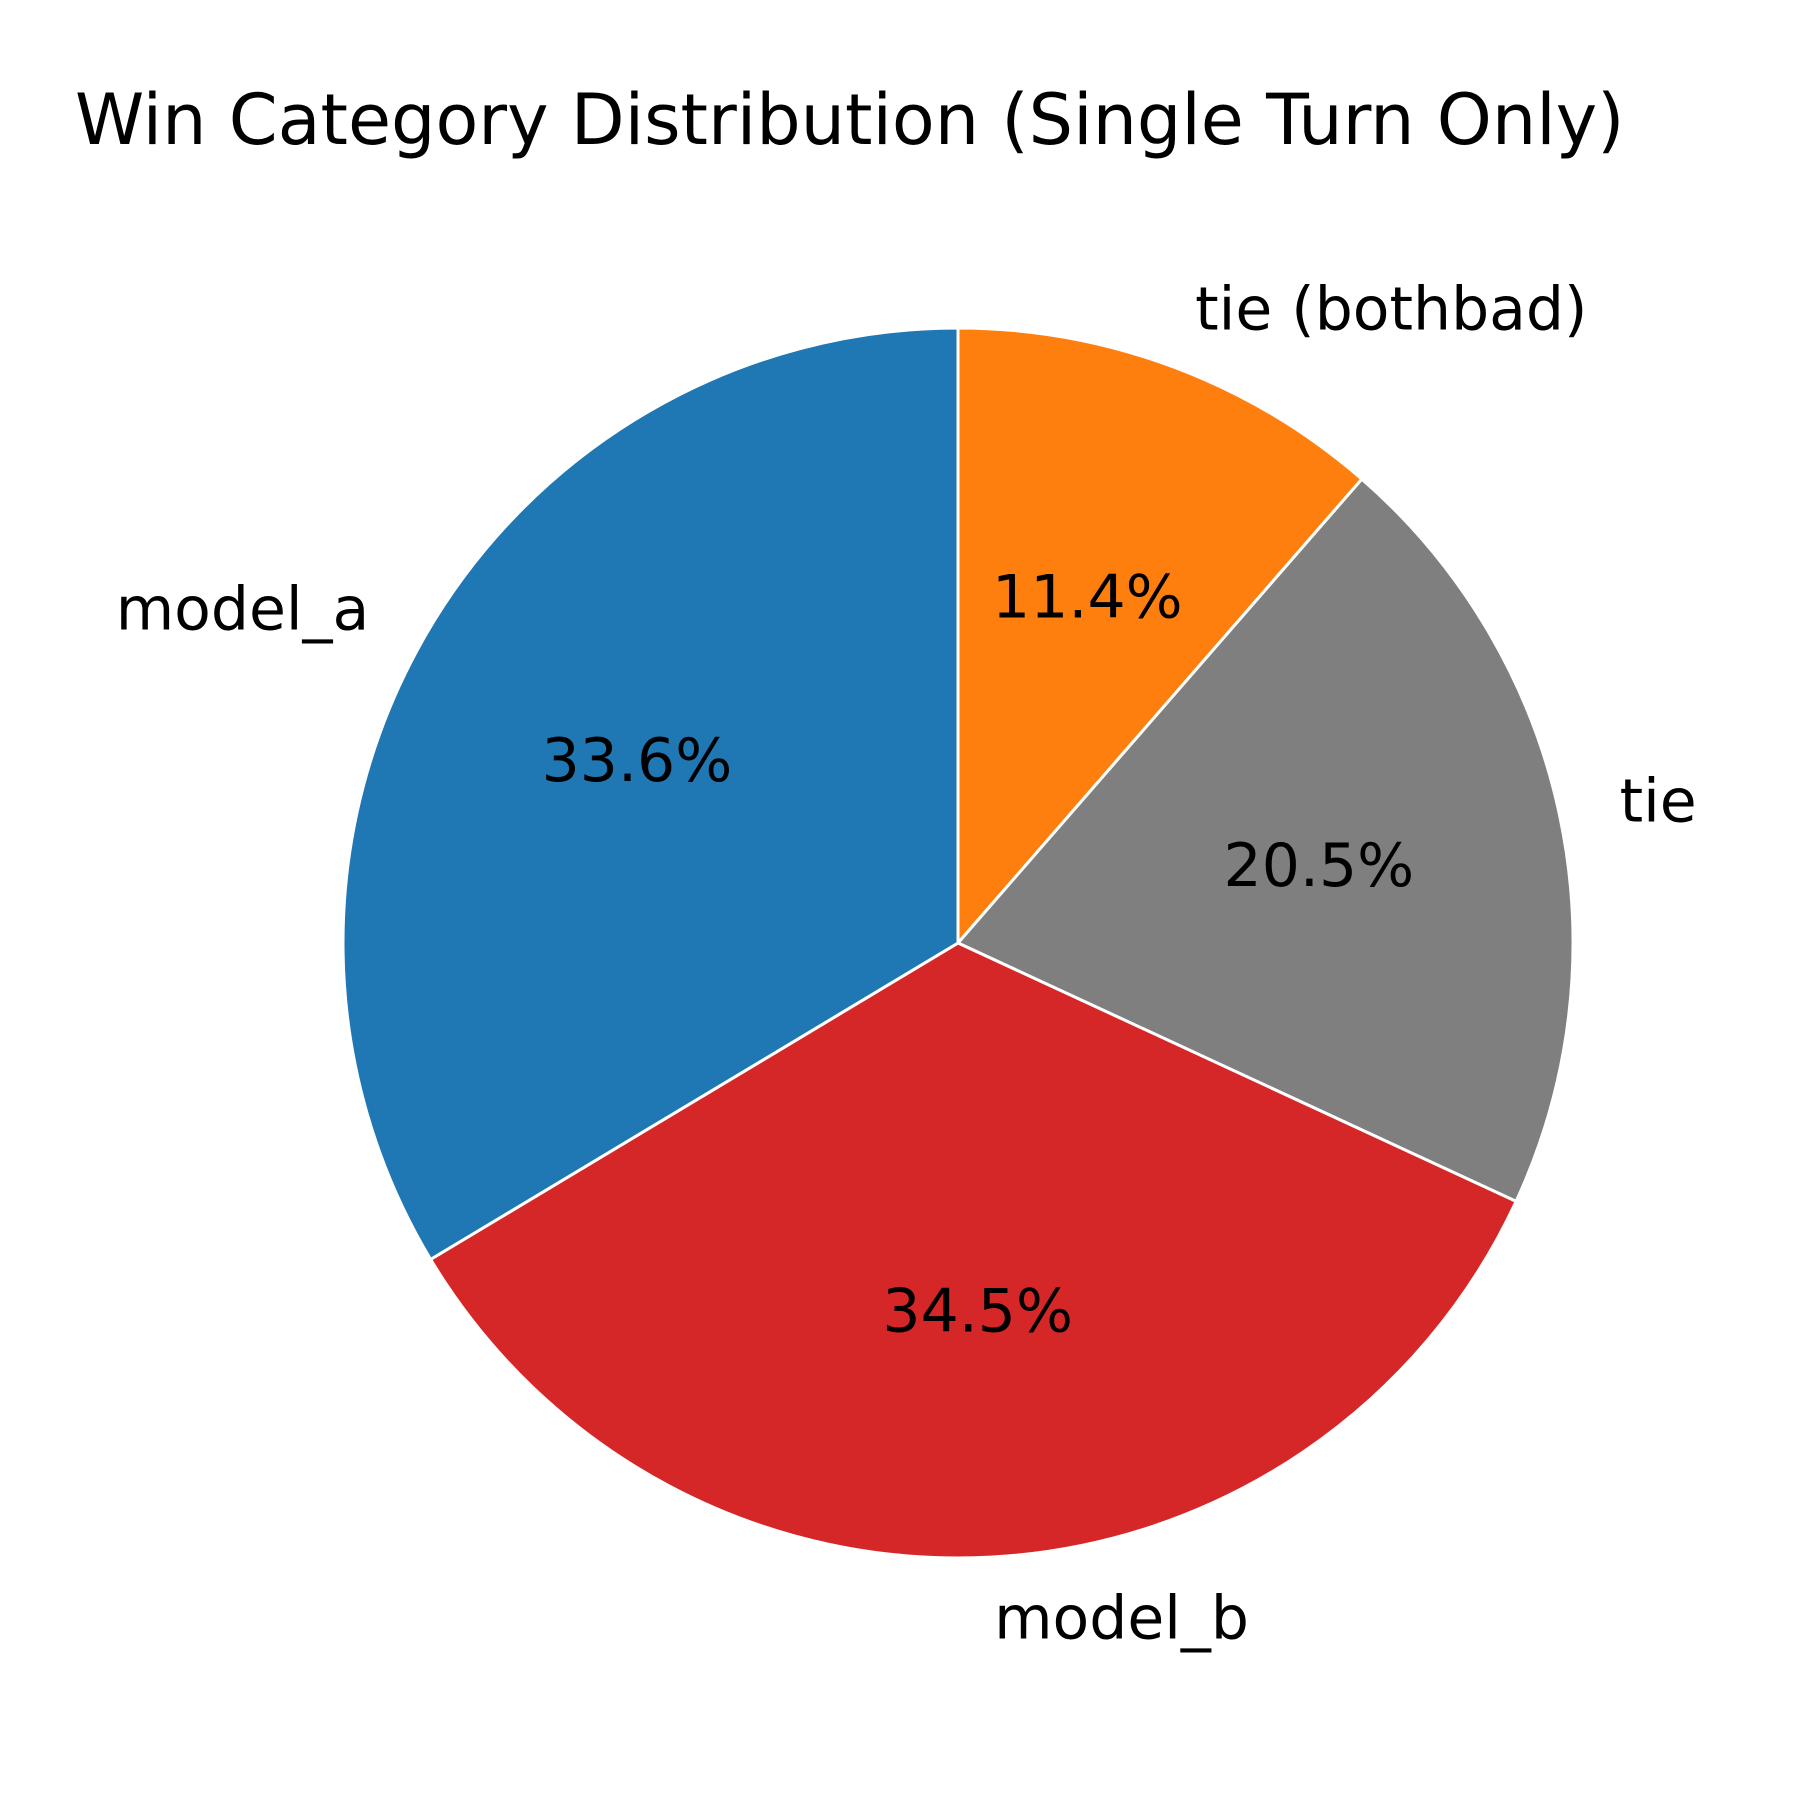 Image resolution: width=1800 pixels, height=1805 pixels. Describe the element at coordinates (1121, 1619) in the screenshot. I see `pie-slice-category-label: model_b` at that location.